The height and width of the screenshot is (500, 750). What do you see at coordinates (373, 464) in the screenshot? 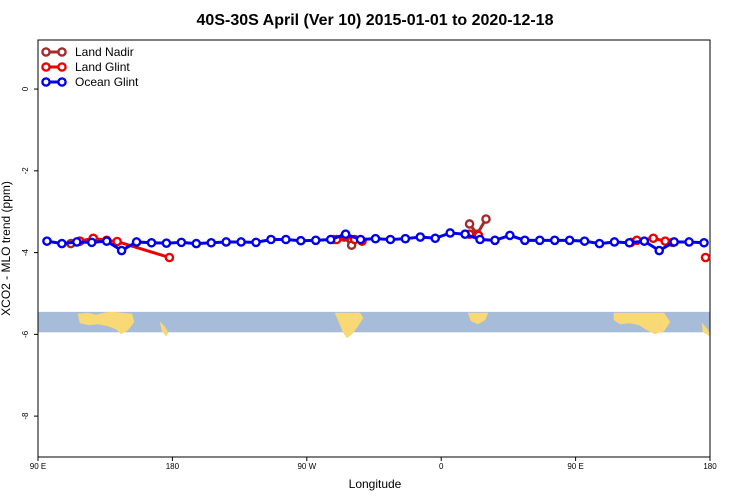
I see `x-axis: 90 E 180 90 W 0 90 E 180` at bounding box center [373, 464].